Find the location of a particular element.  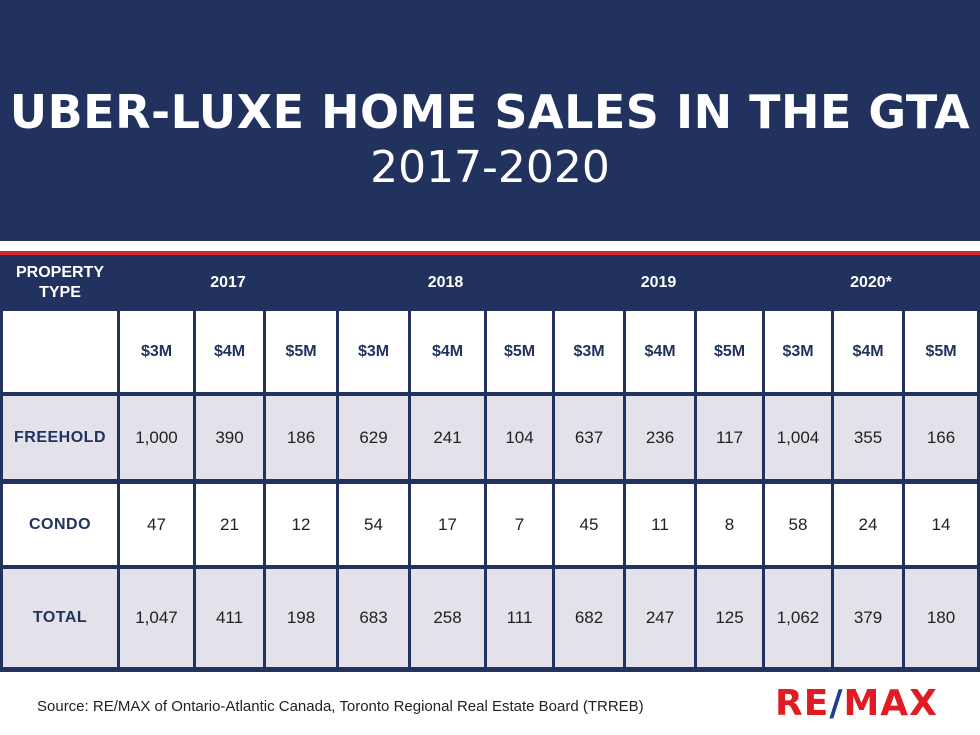

row-label-condo: CONDO is located at coordinates (60, 524).